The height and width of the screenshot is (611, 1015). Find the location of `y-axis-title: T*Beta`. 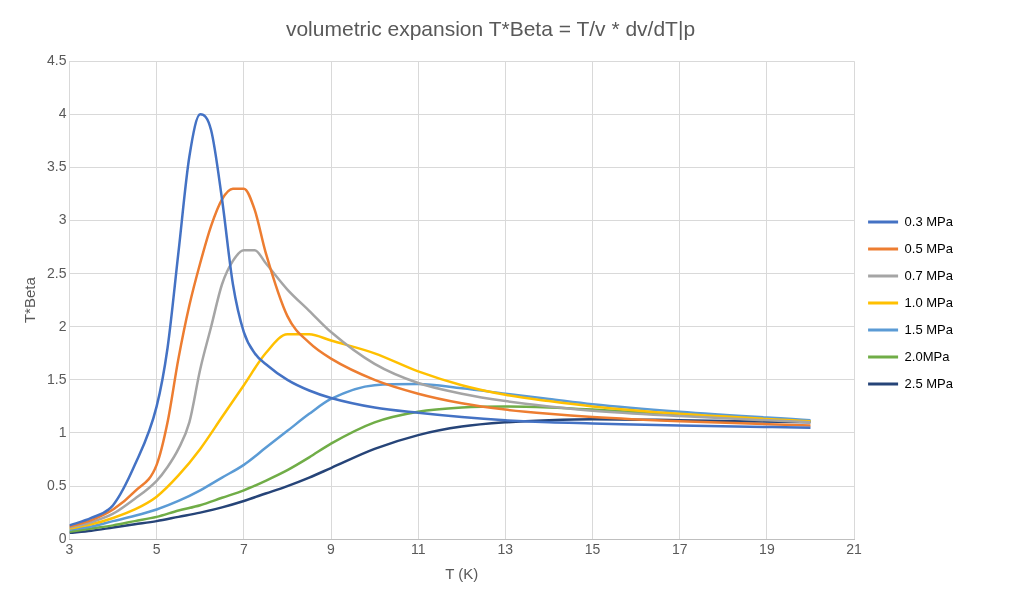

y-axis-title: T*Beta is located at coordinates (30, 300).